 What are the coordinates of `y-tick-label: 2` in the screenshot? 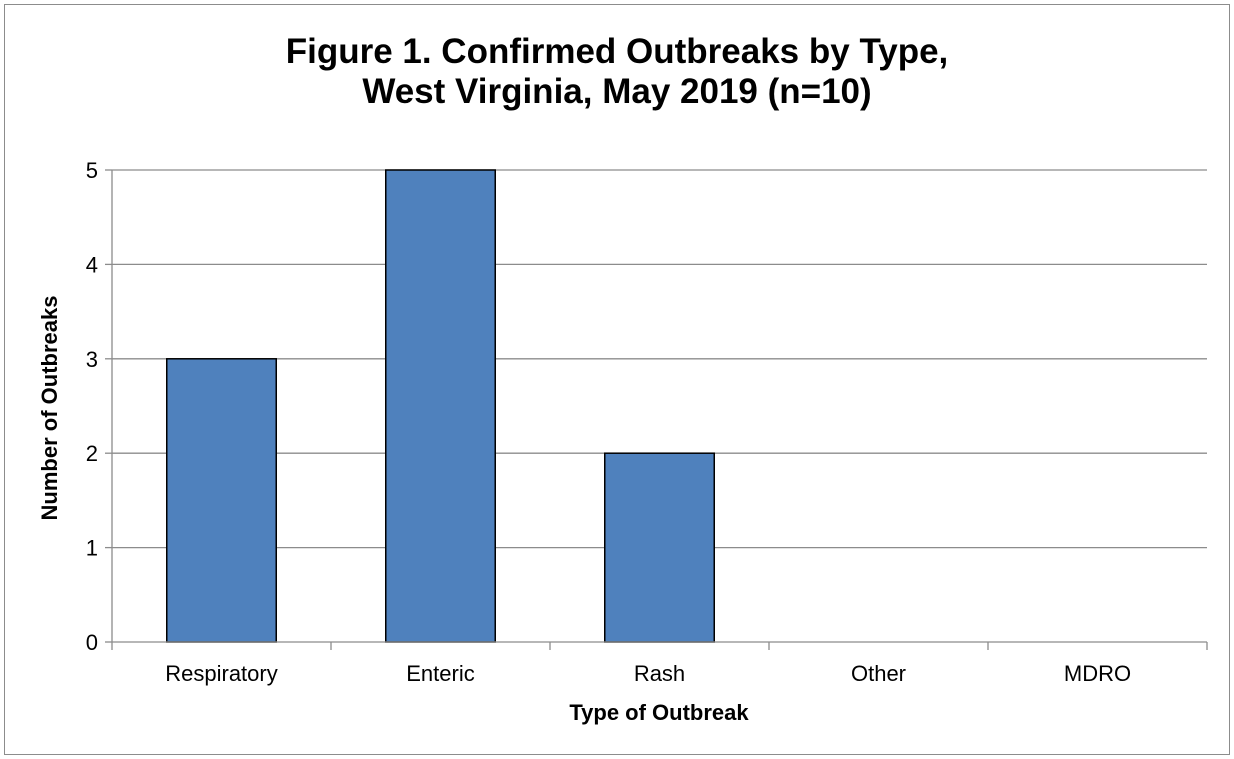 It's located at (92, 453).